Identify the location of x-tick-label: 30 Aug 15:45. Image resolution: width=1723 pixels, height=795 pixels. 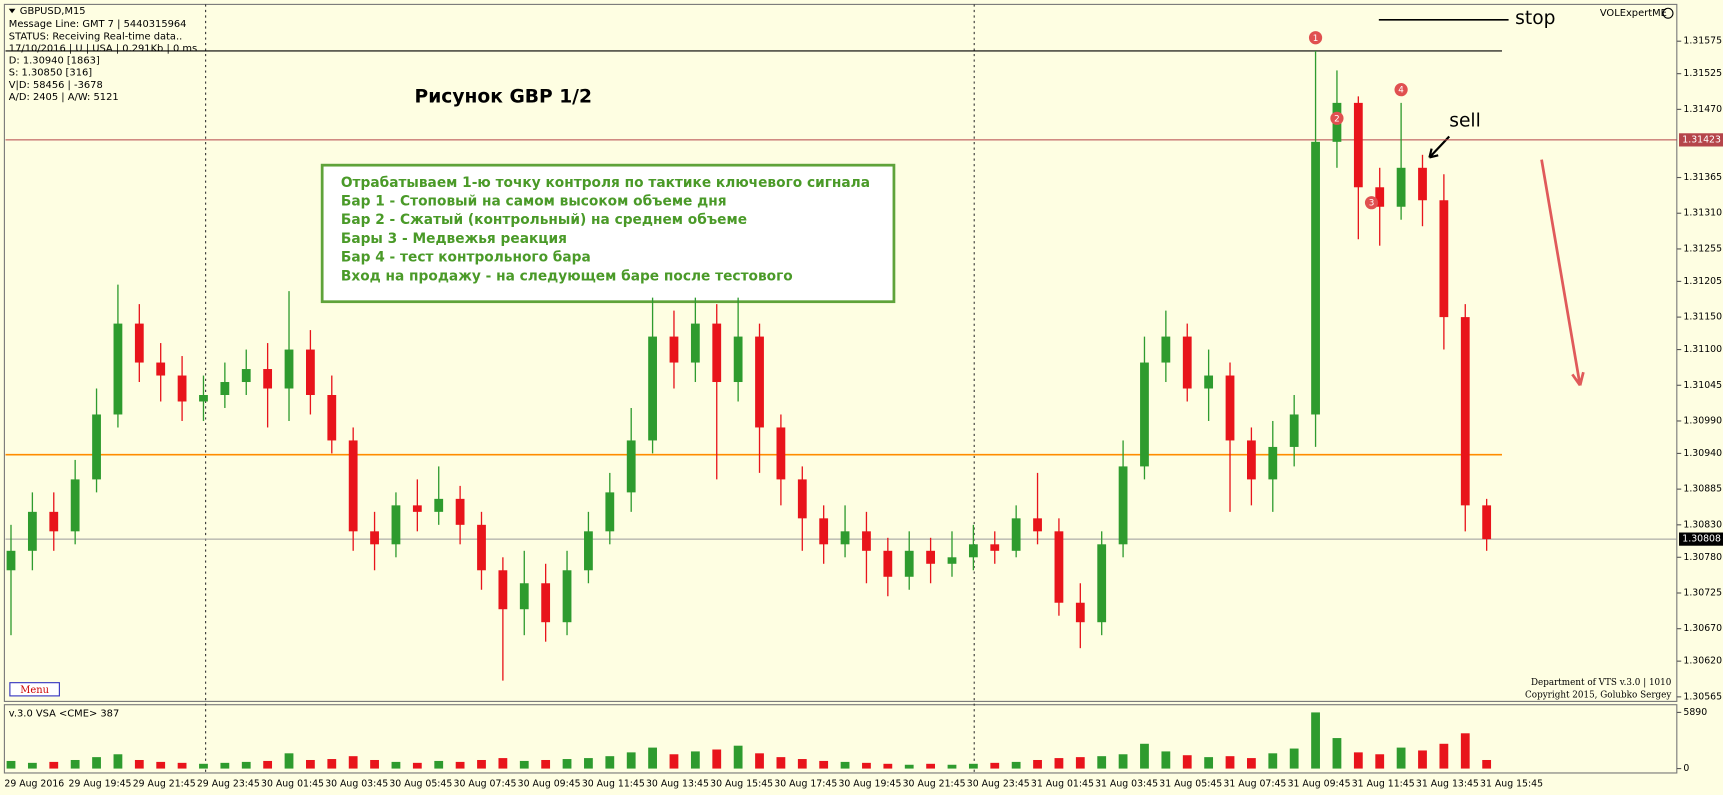
(741, 783).